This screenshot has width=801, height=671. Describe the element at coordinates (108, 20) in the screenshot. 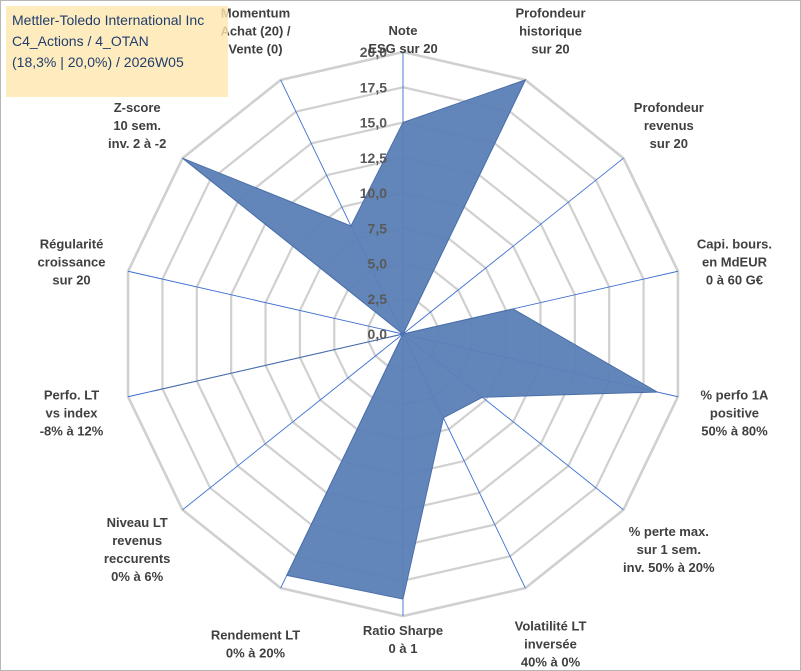

I see `company-name: Mettler-Toledo International Inc` at that location.